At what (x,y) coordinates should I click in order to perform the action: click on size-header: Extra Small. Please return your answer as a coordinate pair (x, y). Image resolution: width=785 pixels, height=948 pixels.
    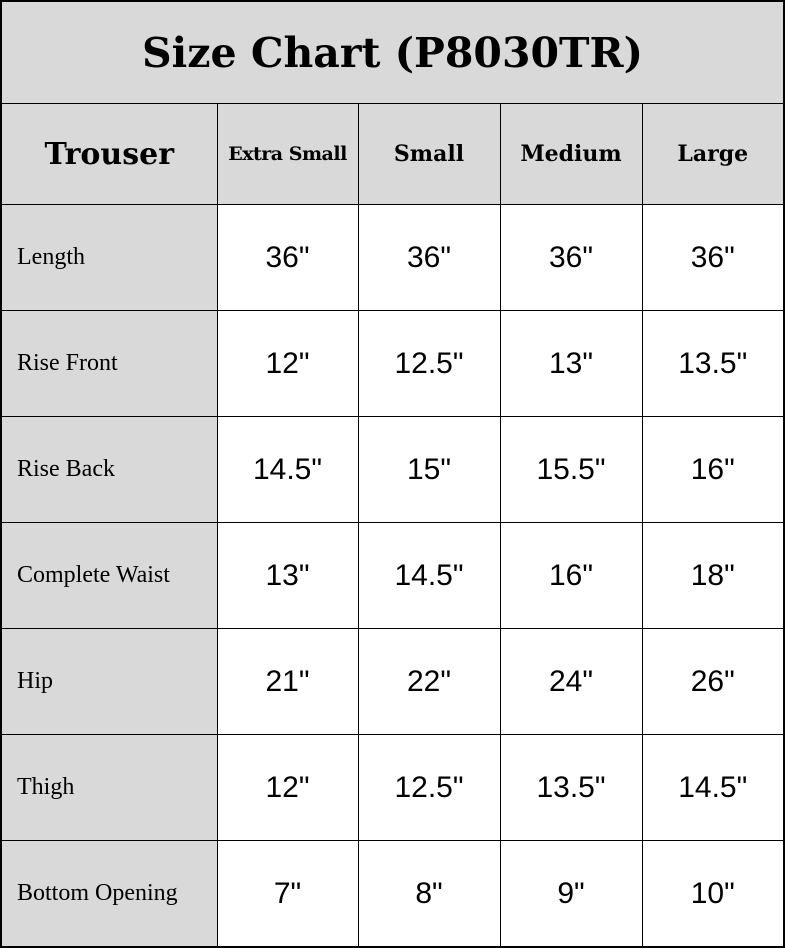
    Looking at the image, I should click on (287, 154).